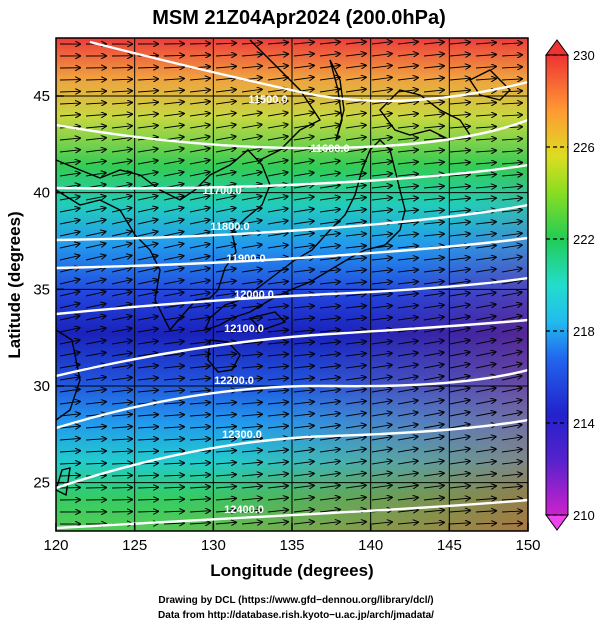 The width and height of the screenshot is (599, 625). What do you see at coordinates (41, 96) in the screenshot?
I see `y-tick-label-4: 45` at bounding box center [41, 96].